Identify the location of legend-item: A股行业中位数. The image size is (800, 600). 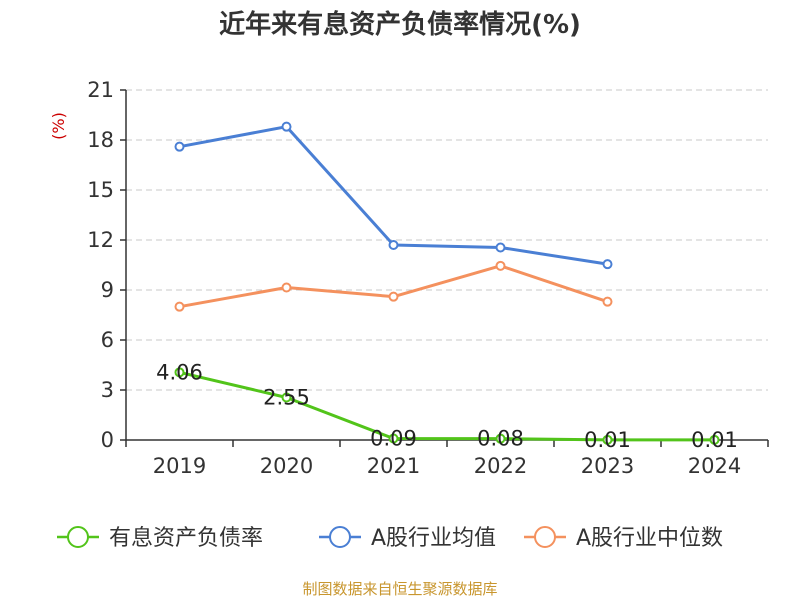
(623, 538).